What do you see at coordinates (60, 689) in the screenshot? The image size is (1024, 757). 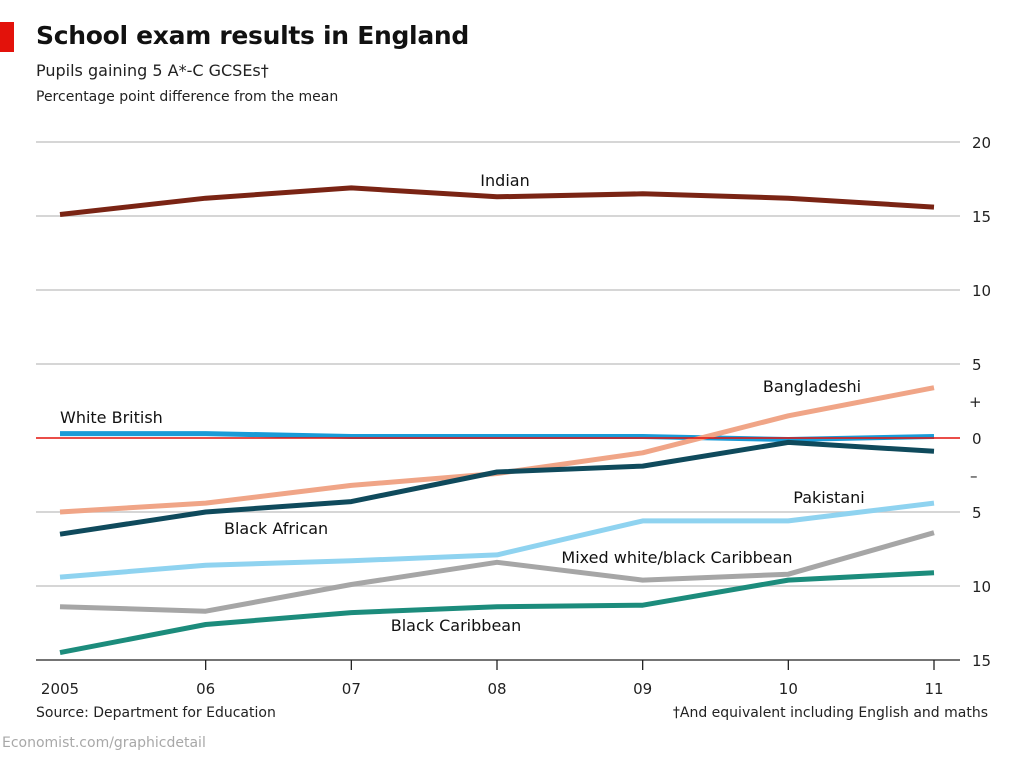 I see `x-tick-label: 2005` at bounding box center [60, 689].